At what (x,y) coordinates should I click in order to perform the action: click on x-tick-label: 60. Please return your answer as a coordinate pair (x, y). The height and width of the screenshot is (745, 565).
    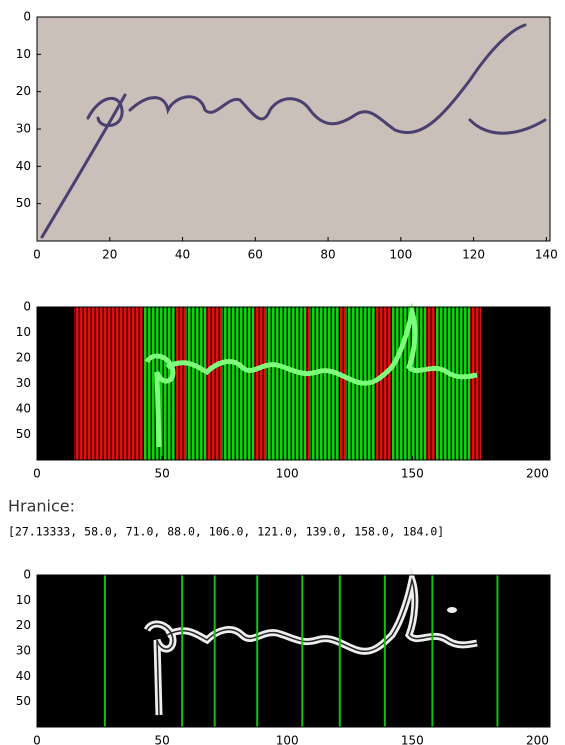
    Looking at the image, I should click on (255, 255).